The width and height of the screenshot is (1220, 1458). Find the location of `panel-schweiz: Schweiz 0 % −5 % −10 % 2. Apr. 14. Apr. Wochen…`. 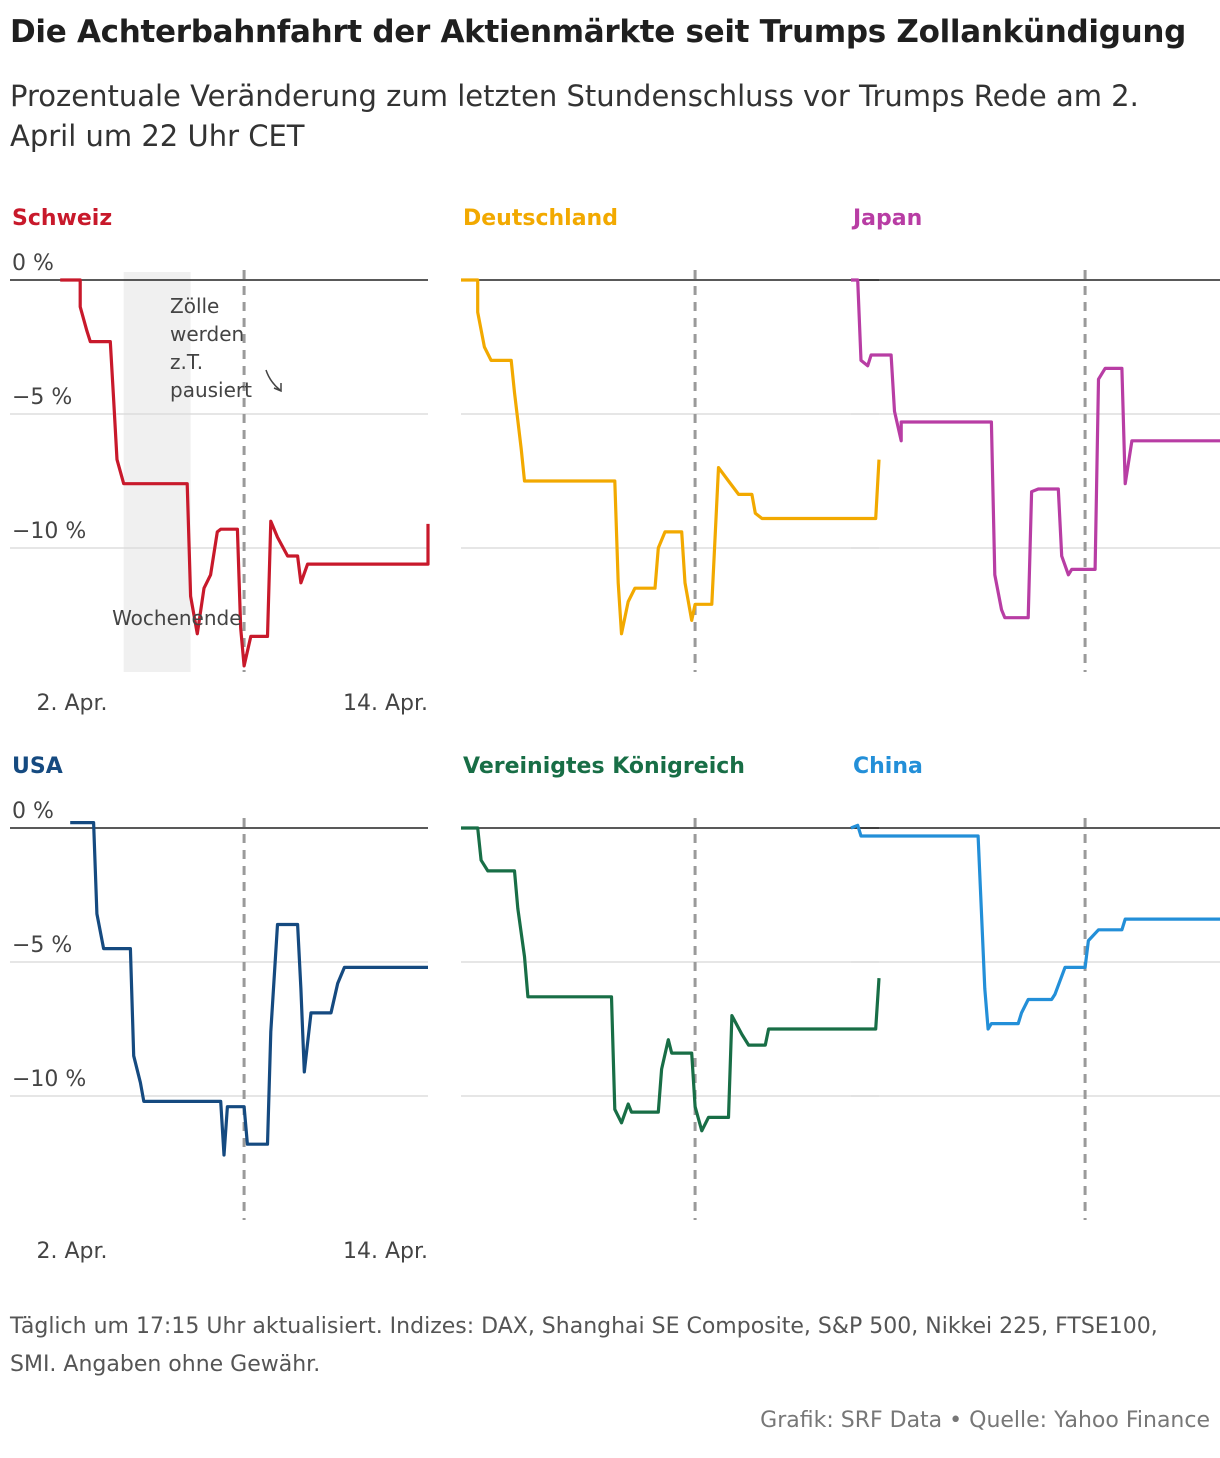

panel-schweiz: Schweiz 0 % −5 % −10 % 2. Apr. 14. Apr. Wochen… is located at coordinates (220, 461).